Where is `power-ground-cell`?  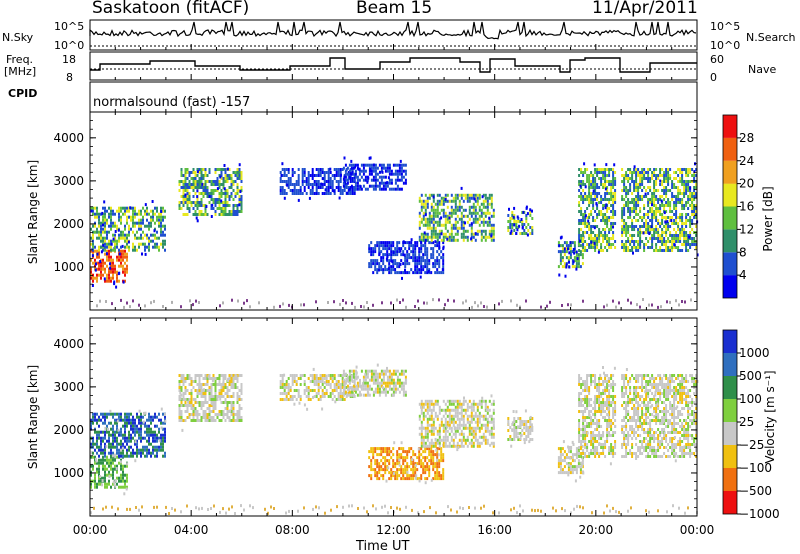 power-ground-cell is located at coordinates (316, 302).